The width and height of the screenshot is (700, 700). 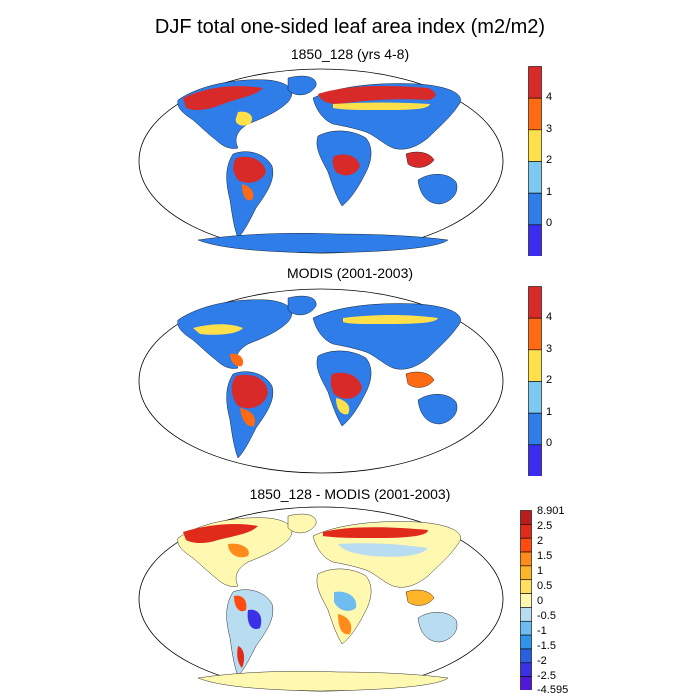 What do you see at coordinates (553, 690) in the screenshot?
I see `colorbar-tick: -4.595` at bounding box center [553, 690].